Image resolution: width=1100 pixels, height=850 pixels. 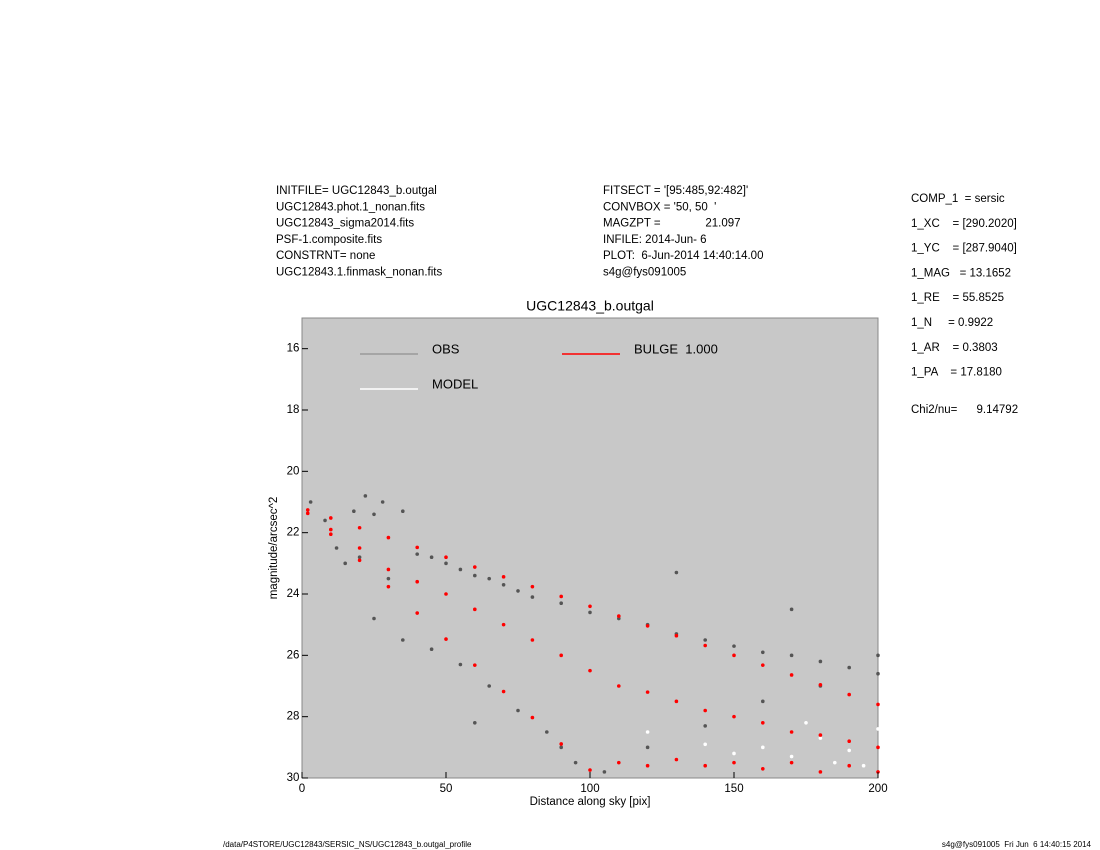 I want to click on y-tick-label: 24, so click(x=293, y=594).